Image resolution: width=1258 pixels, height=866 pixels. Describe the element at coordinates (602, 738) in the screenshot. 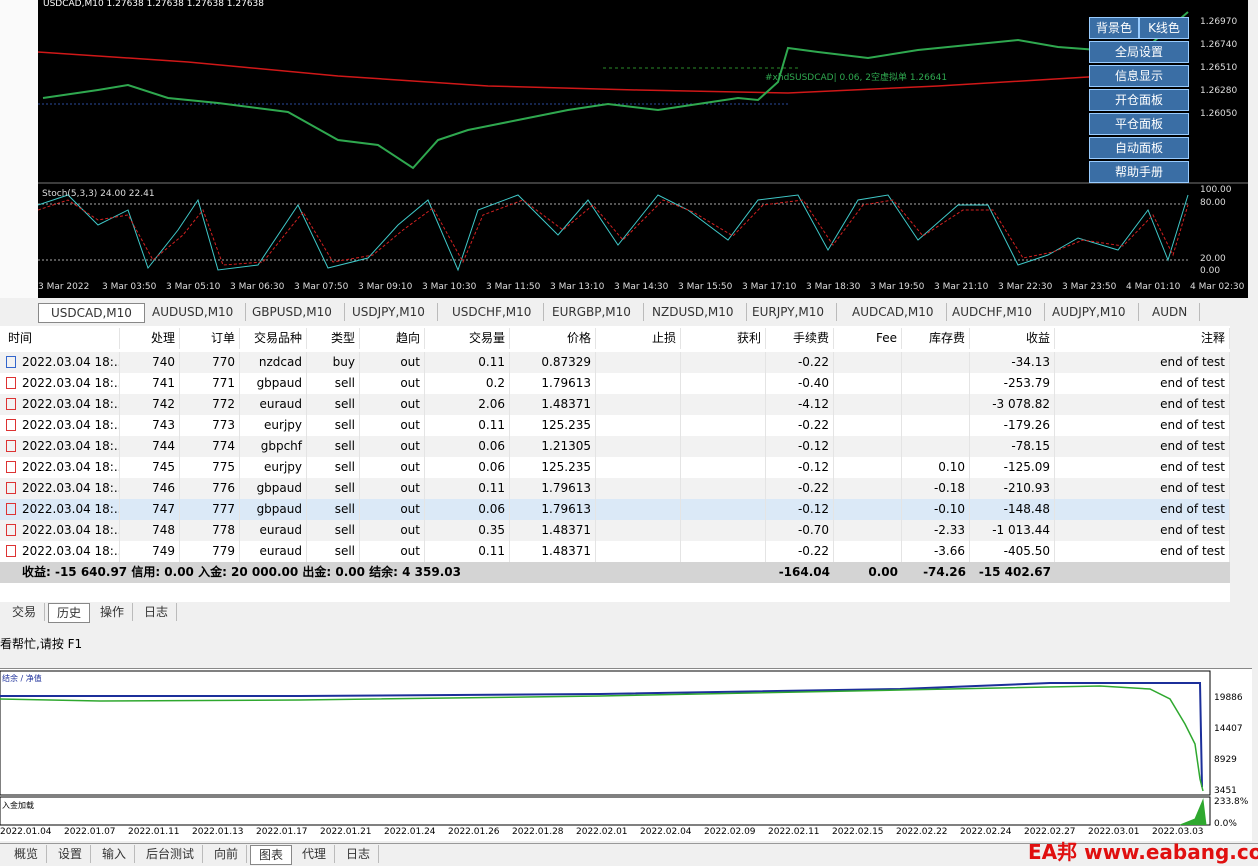

I see `equity-line` at that location.